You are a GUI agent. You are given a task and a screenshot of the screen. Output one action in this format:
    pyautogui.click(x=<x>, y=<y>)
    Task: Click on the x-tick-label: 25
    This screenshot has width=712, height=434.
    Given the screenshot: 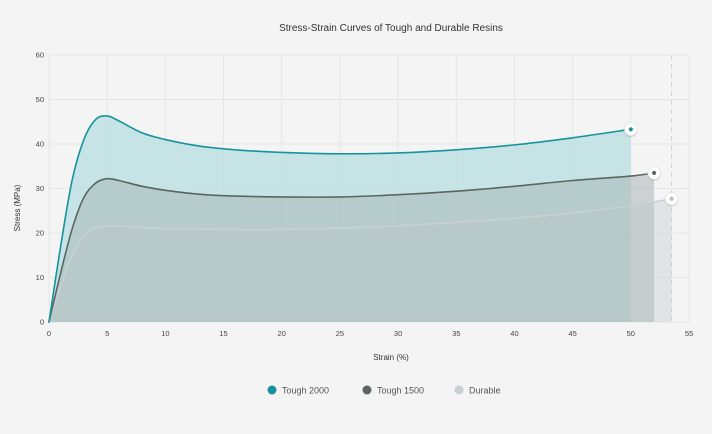 What is the action you would take?
    pyautogui.click(x=340, y=333)
    